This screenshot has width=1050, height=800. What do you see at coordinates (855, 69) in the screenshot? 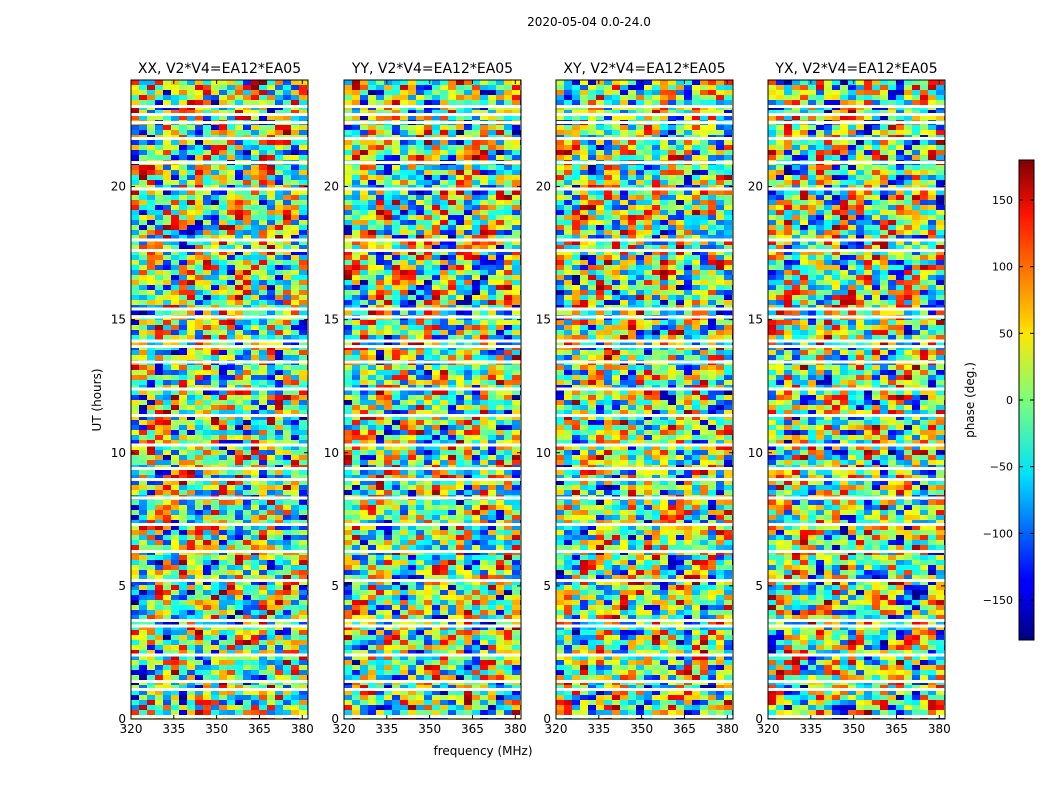
I see `panel-title: YX, V2*V4=EA12*EA05` at bounding box center [855, 69].